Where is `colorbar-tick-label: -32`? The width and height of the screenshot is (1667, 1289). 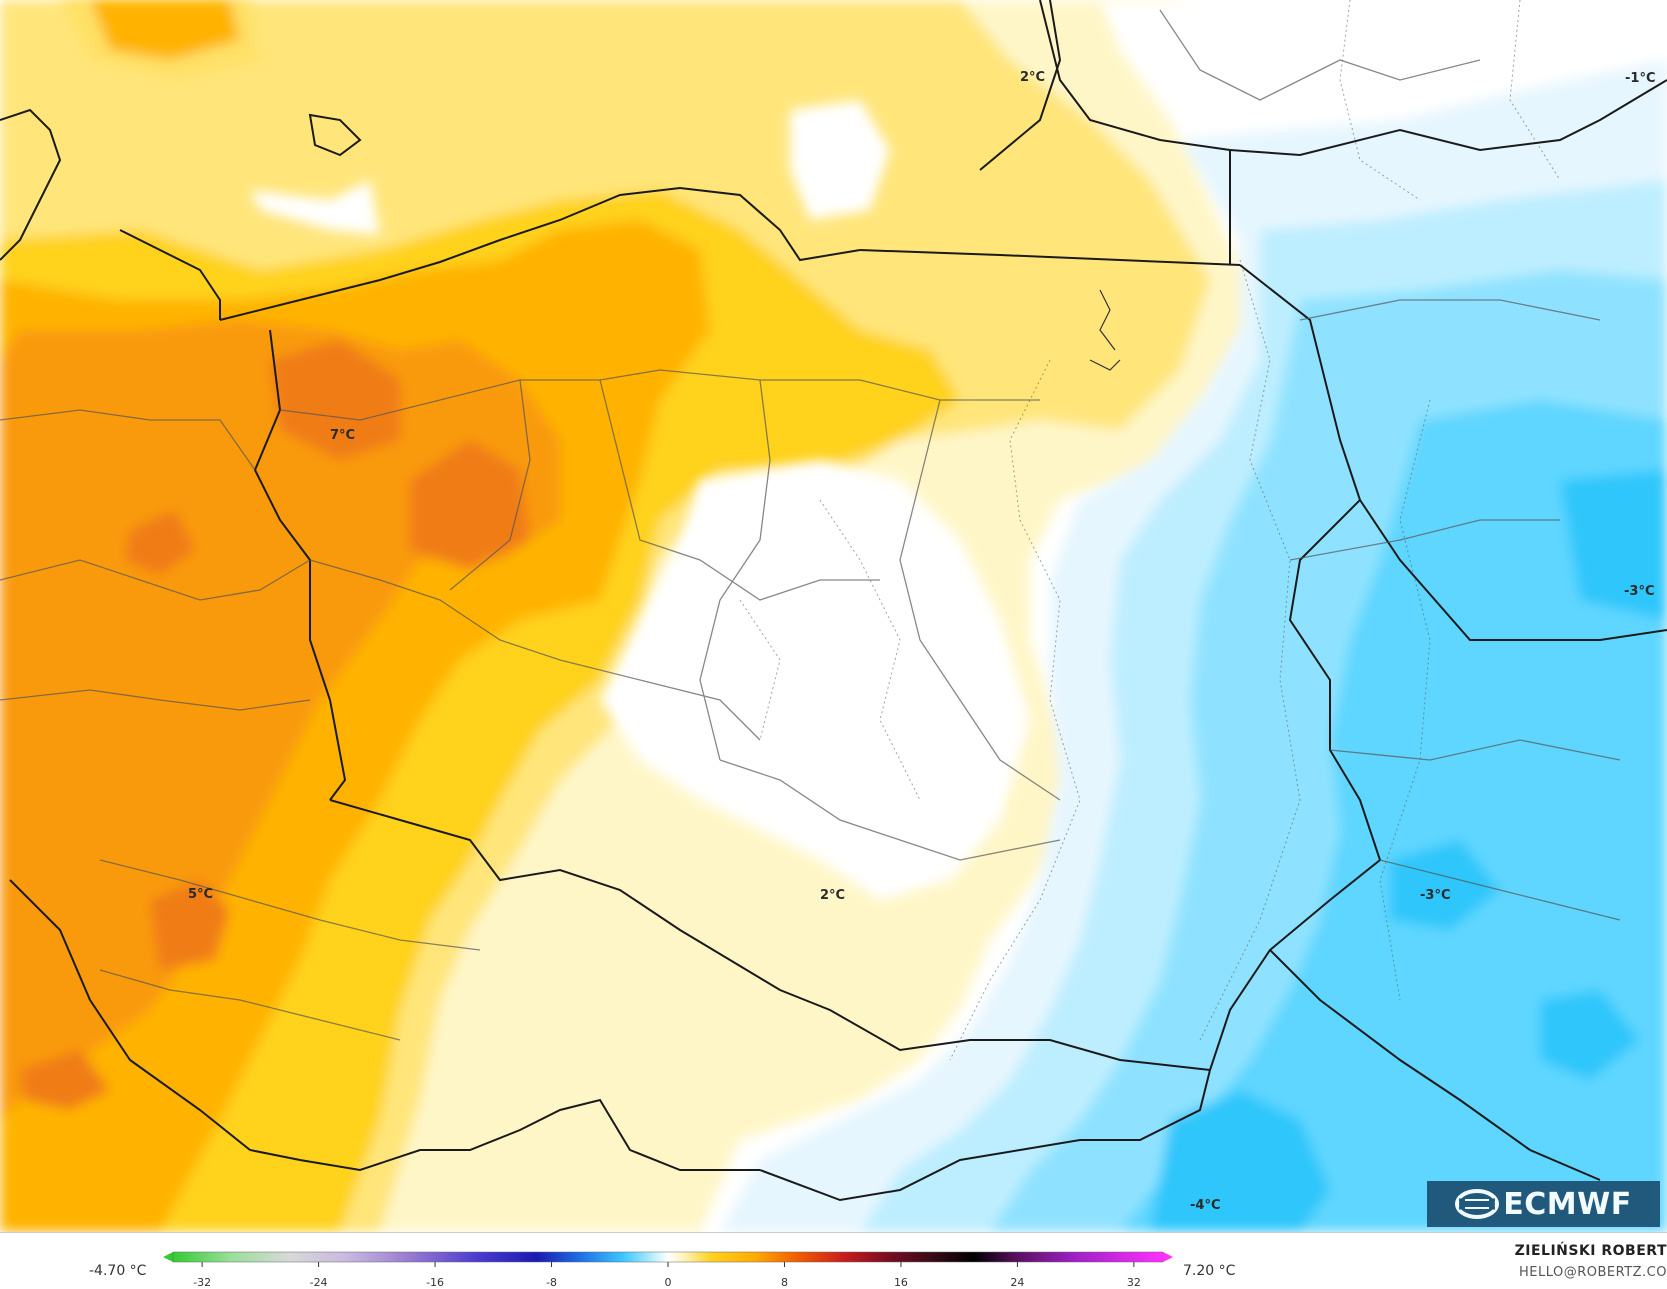
colorbar-tick-label: -32 is located at coordinates (202, 1282).